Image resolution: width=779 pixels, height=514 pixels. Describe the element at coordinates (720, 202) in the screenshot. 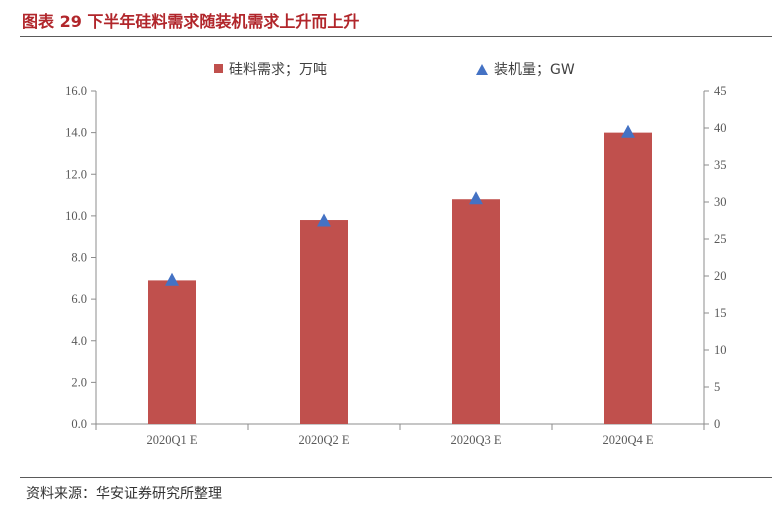

I see `right-tick-label: 30` at that location.